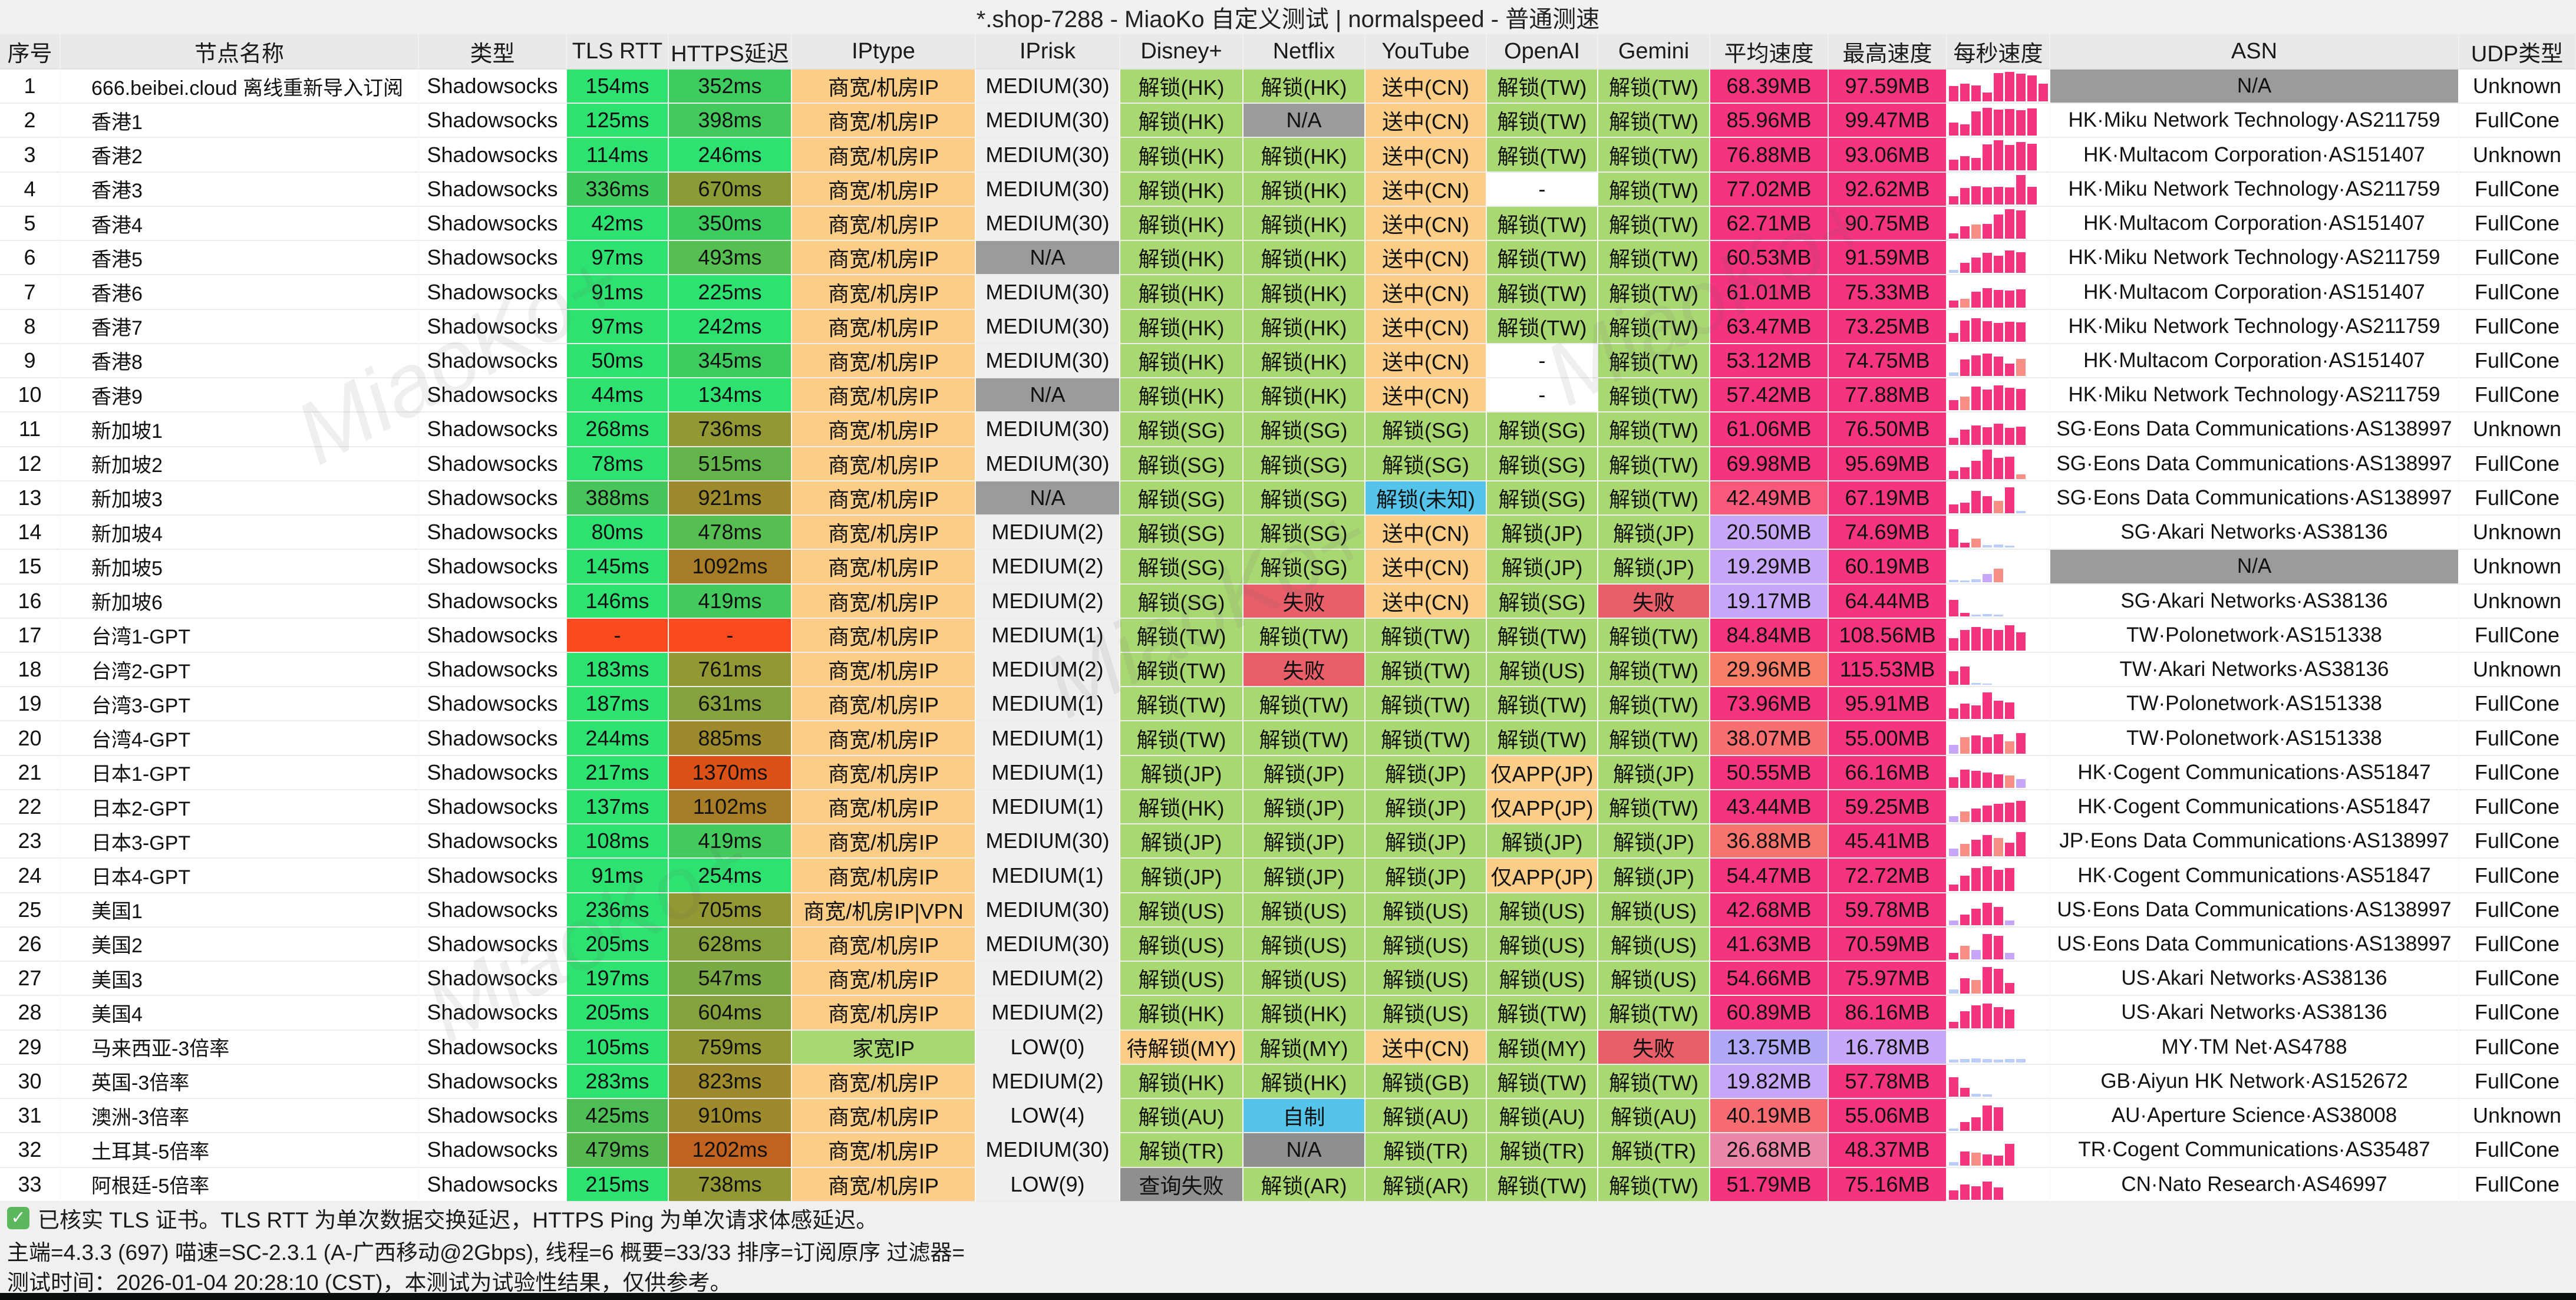 The image size is (2576, 1300). Describe the element at coordinates (1770, 258) in the screenshot. I see `cell-avg-speed: 60.53MB` at that location.